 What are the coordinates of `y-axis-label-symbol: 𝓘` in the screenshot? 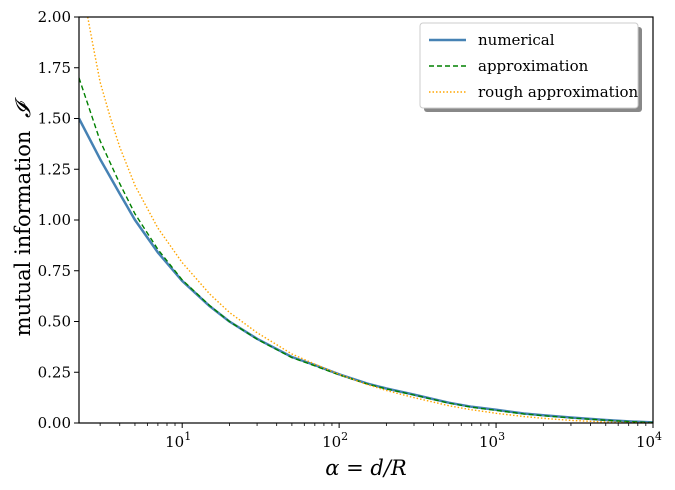 It's located at (23, 107).